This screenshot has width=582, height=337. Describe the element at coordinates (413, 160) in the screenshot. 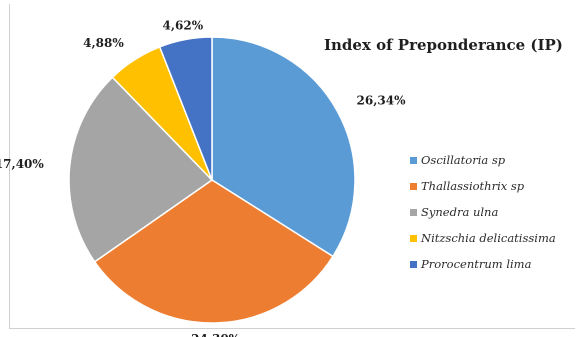

I see `legend-swatch-oscillatoria-sp` at that location.